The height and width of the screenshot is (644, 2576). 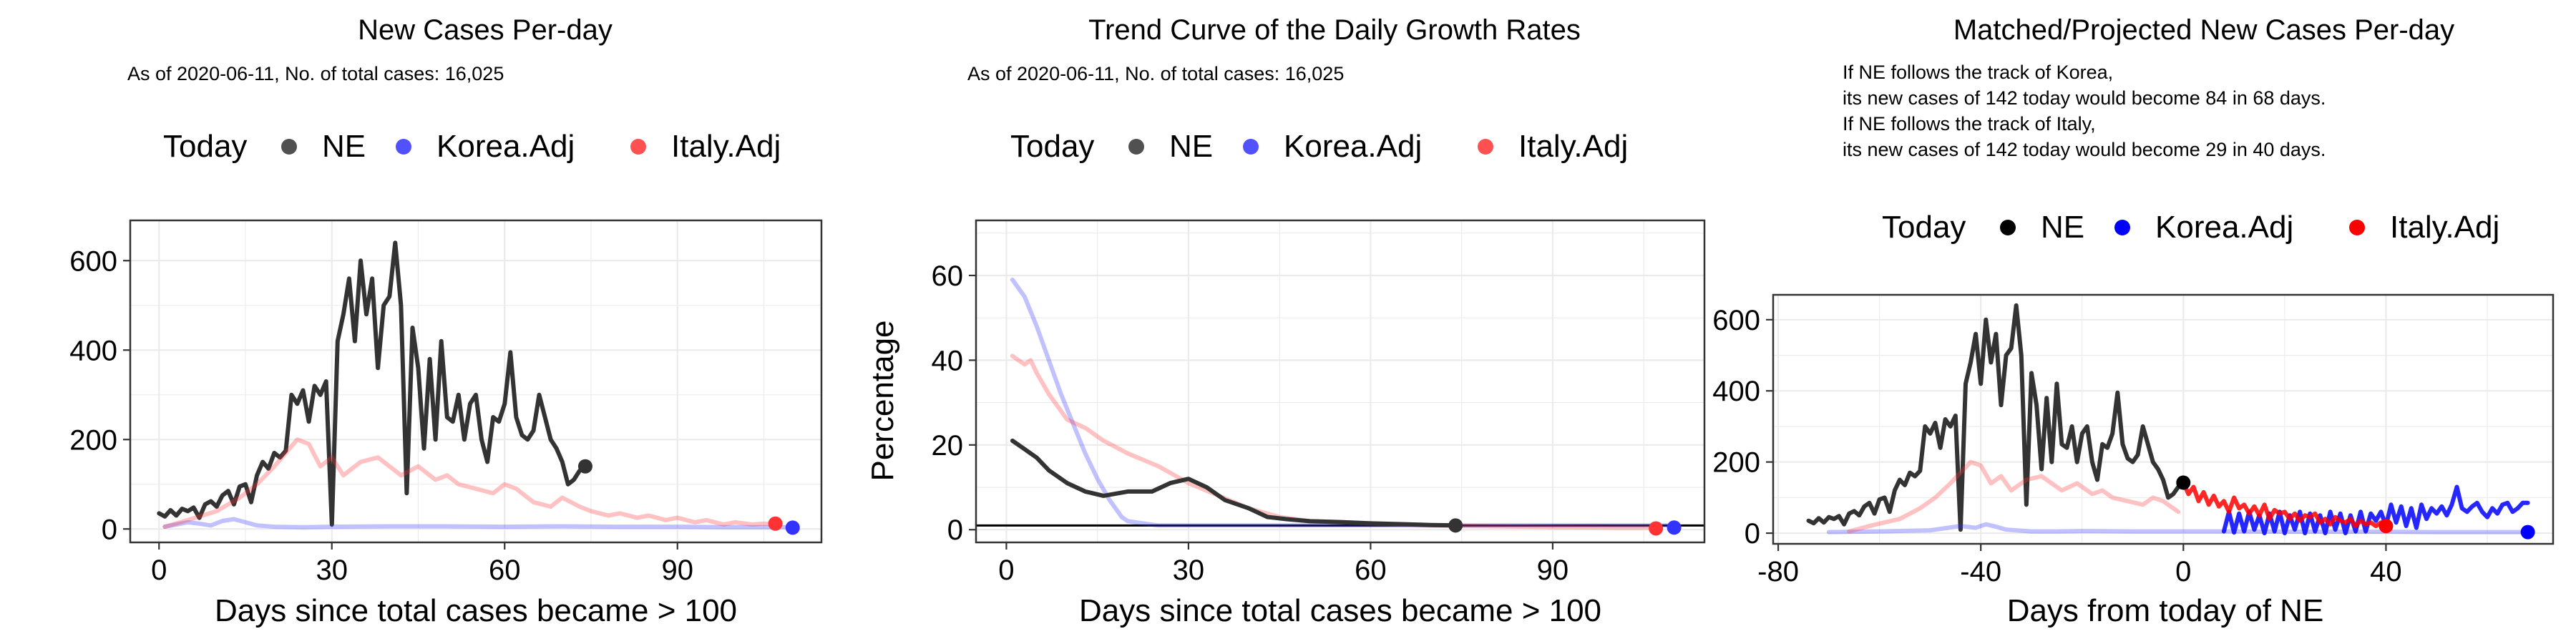 What do you see at coordinates (948, 360) in the screenshot?
I see `y-tick-label: 40` at bounding box center [948, 360].